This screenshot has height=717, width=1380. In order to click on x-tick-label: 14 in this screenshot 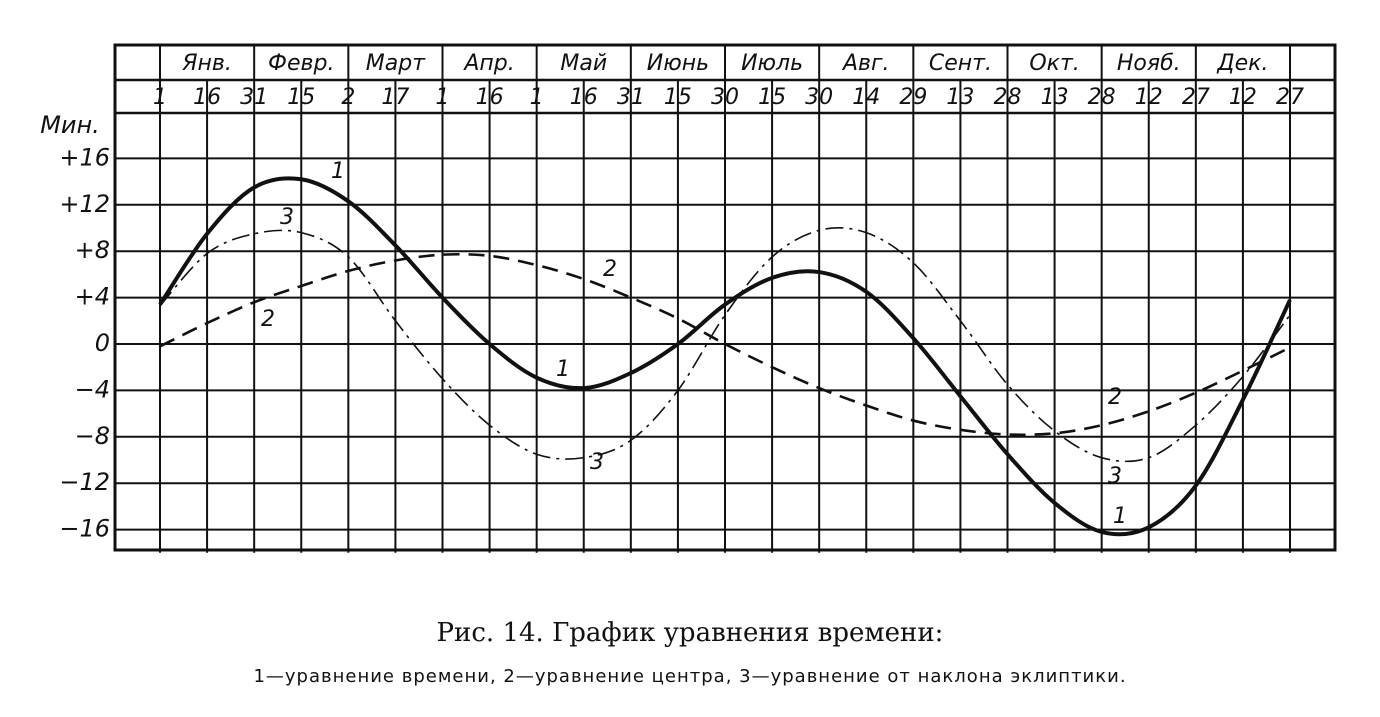, I will do `click(866, 97)`.